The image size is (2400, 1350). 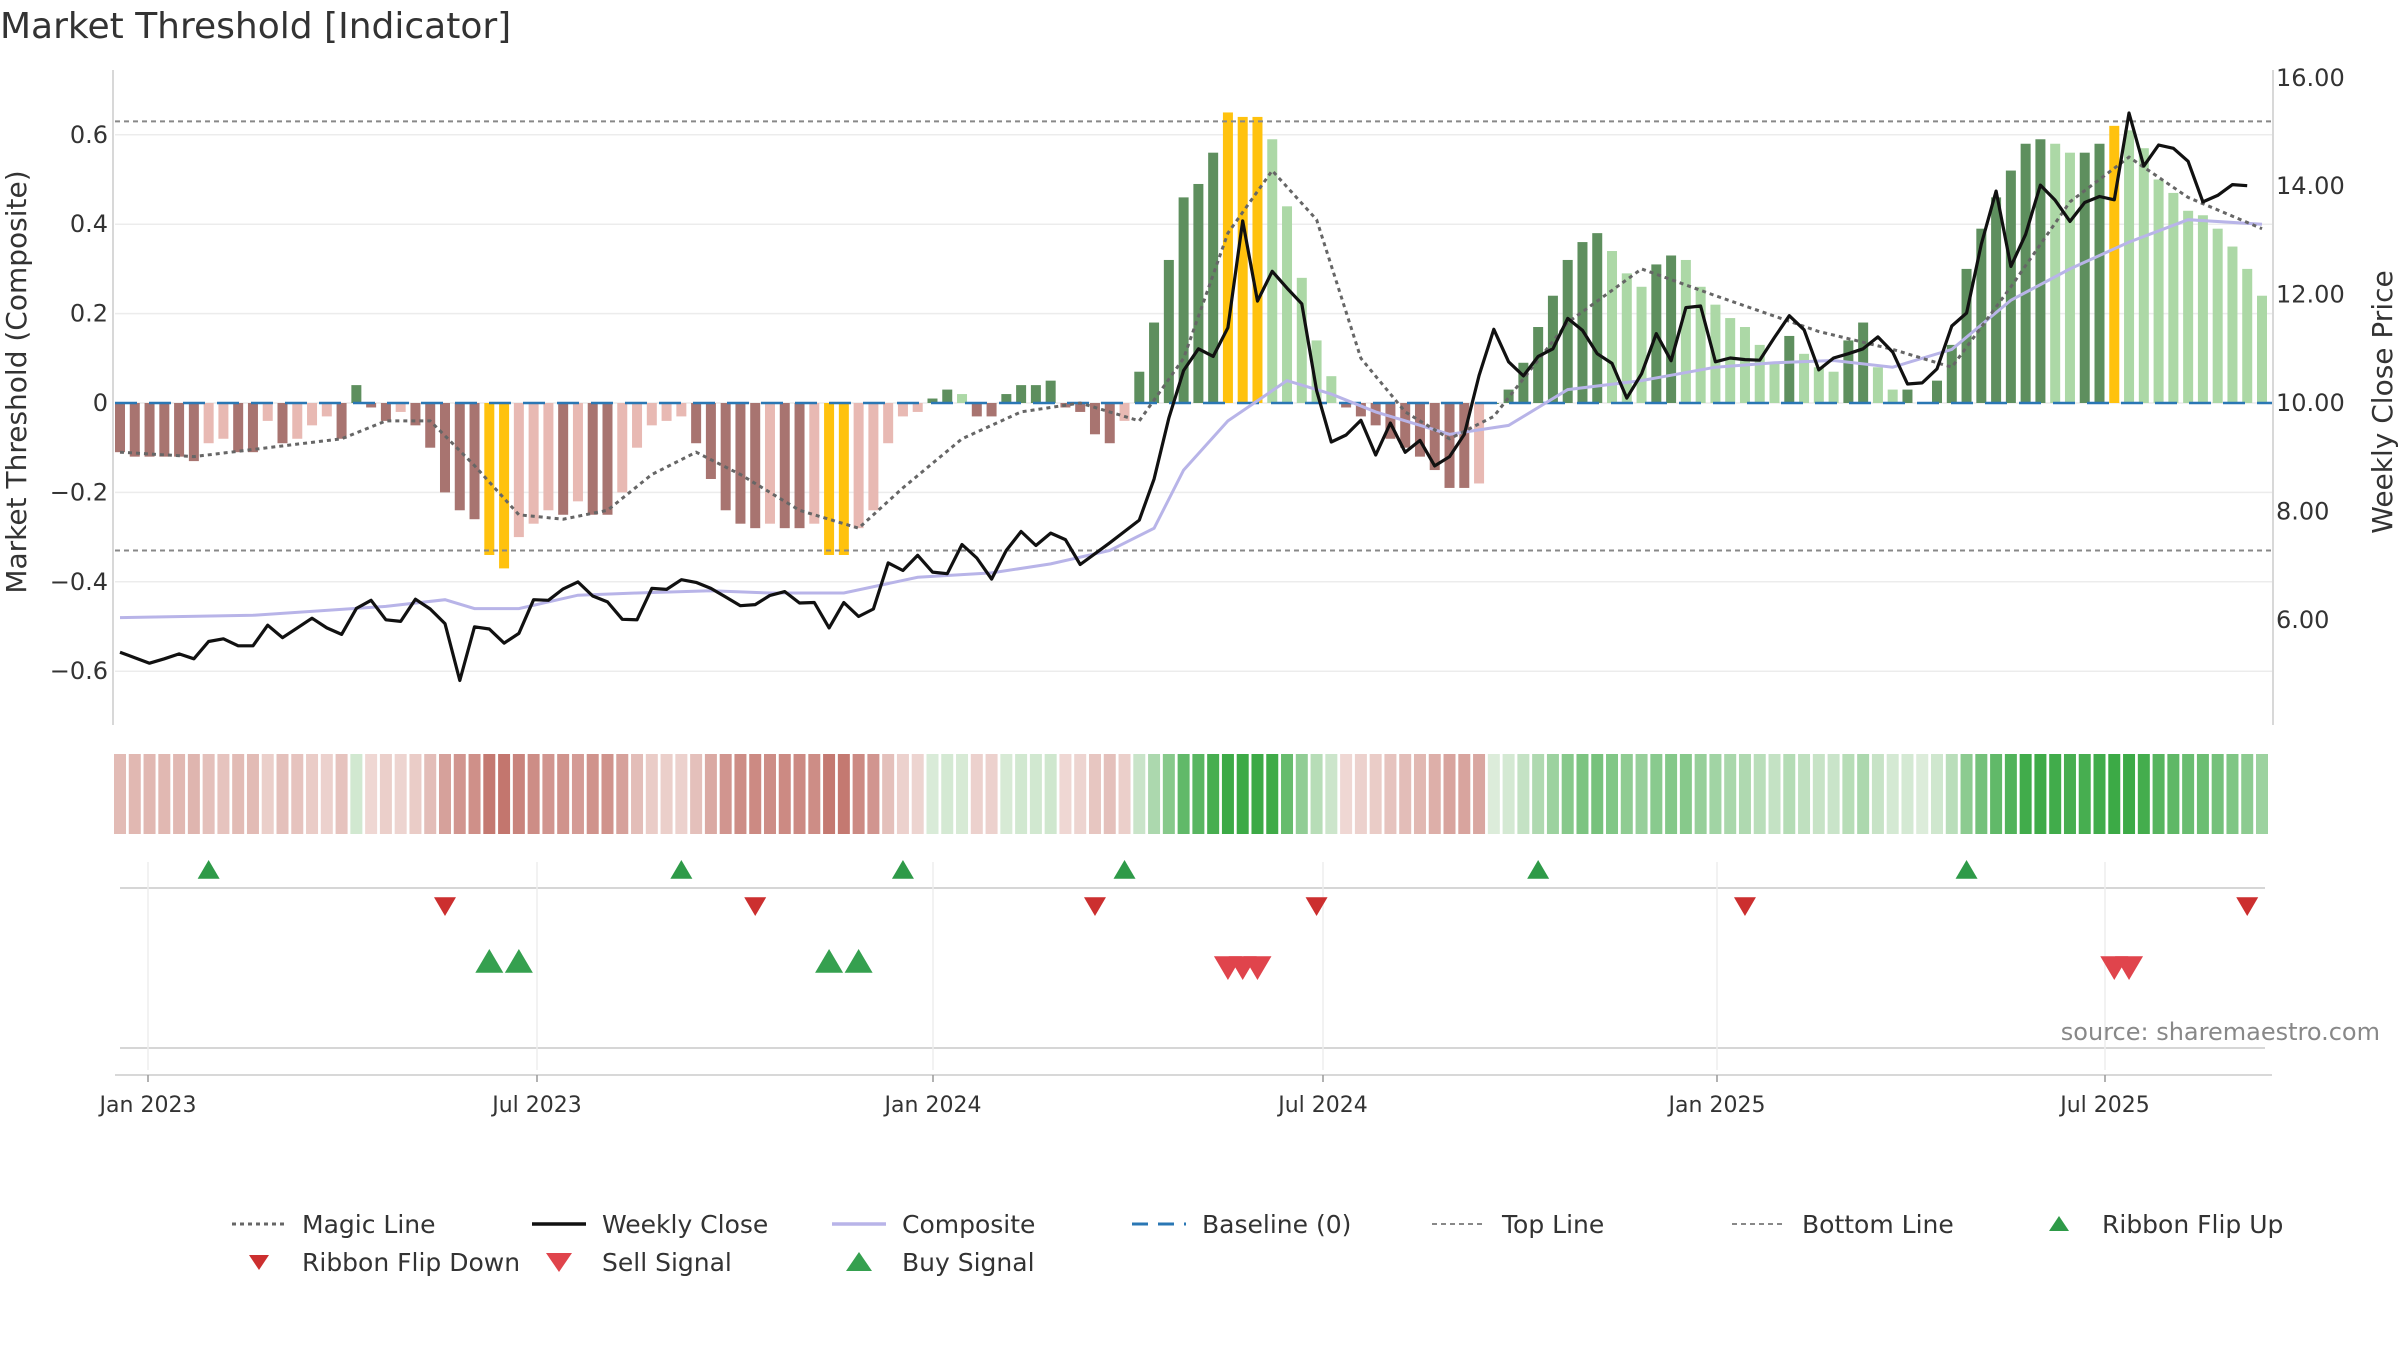 What do you see at coordinates (1193, 968) in the screenshot?
I see `signal-markers` at bounding box center [1193, 968].